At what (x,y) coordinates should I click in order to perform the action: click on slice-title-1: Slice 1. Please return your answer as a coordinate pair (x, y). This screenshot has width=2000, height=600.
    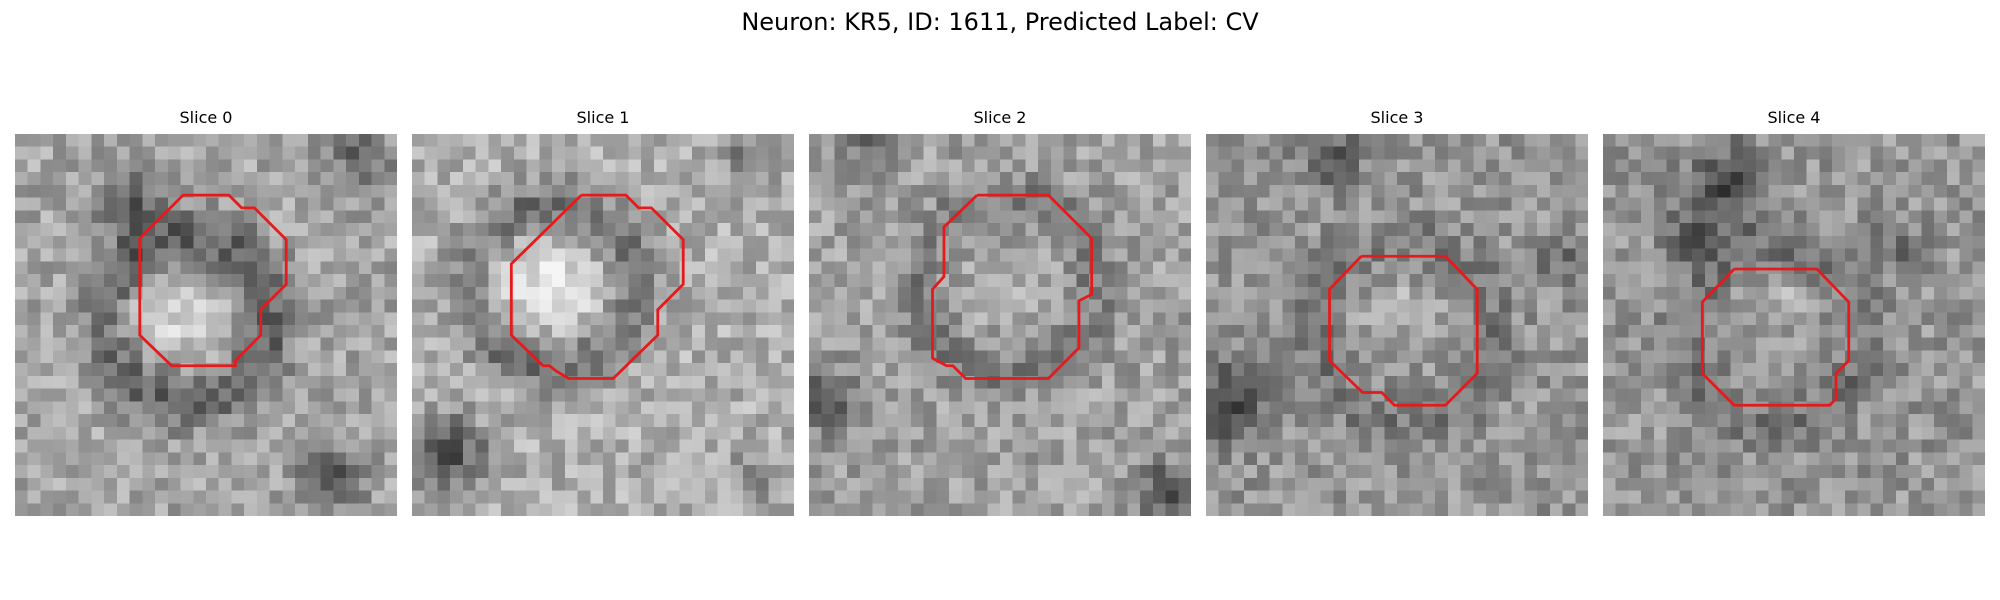
    Looking at the image, I should click on (603, 117).